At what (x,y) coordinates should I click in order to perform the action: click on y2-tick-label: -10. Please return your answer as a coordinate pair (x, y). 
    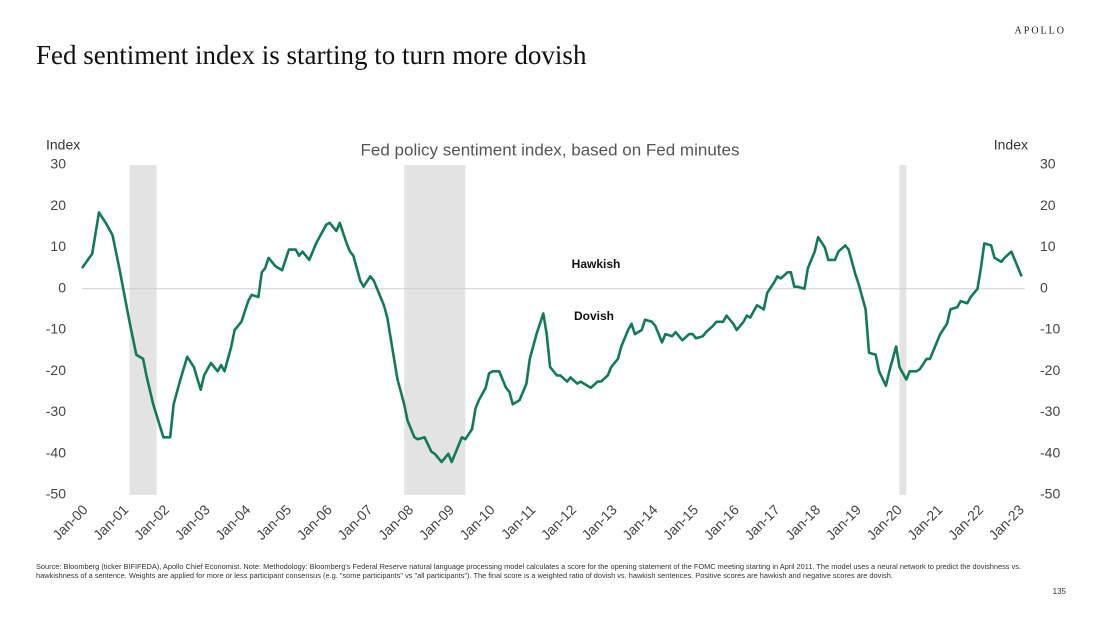
    Looking at the image, I should click on (1050, 329).